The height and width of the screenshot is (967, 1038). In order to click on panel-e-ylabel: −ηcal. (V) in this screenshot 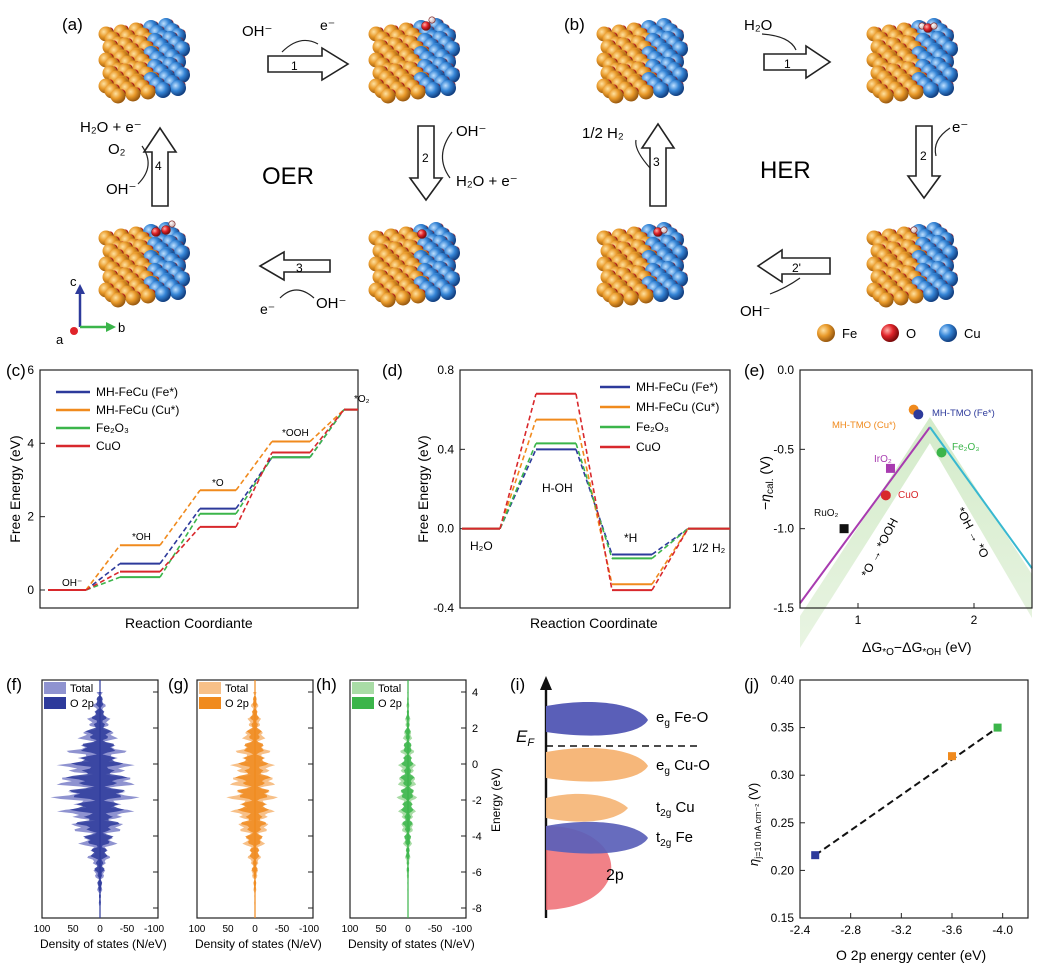, I will do `click(766, 483)`.